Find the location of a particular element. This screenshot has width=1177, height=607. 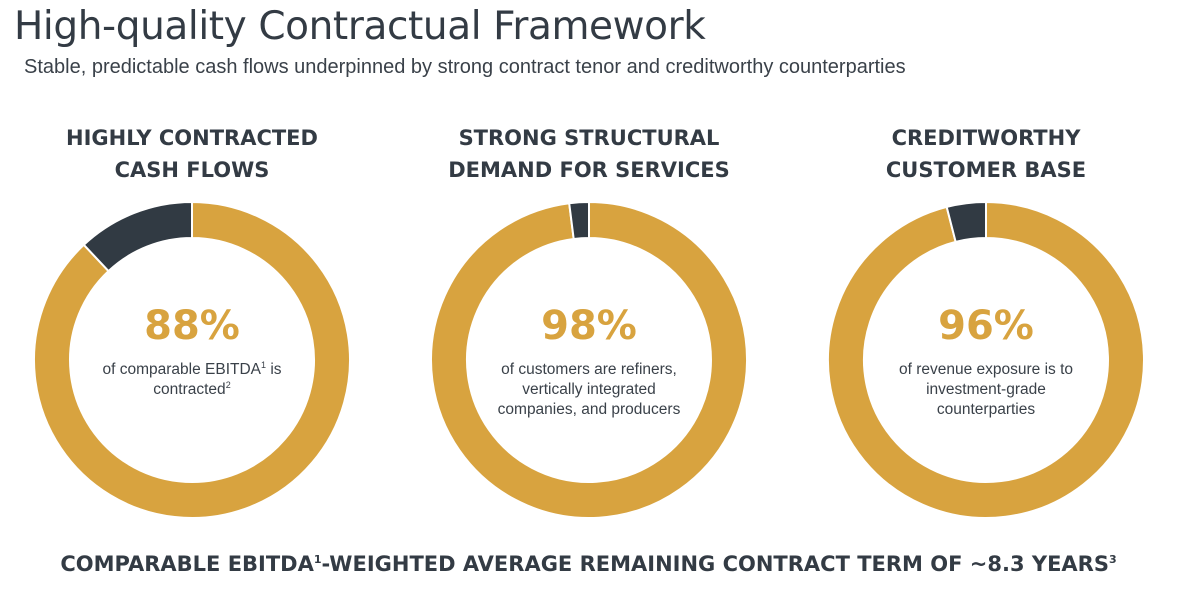

footnote-marker: 3 is located at coordinates (1112, 559).